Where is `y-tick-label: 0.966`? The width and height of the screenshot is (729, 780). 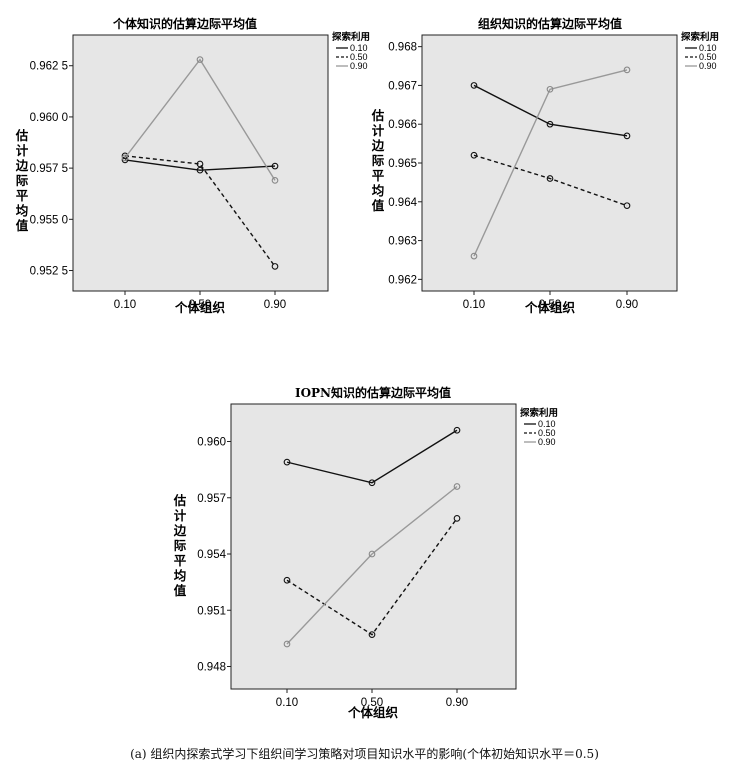
y-tick-label: 0.966 is located at coordinates (402, 125).